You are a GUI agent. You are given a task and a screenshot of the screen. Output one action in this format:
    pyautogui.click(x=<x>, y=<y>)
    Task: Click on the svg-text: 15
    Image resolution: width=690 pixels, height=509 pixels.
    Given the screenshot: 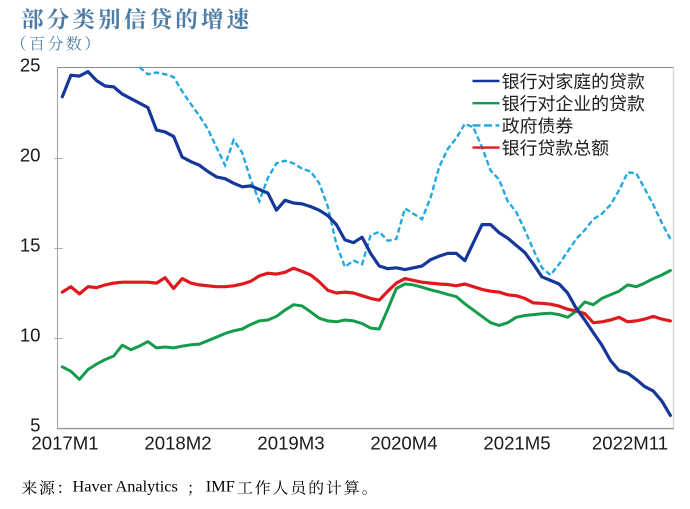 What is the action you would take?
    pyautogui.click(x=30, y=245)
    